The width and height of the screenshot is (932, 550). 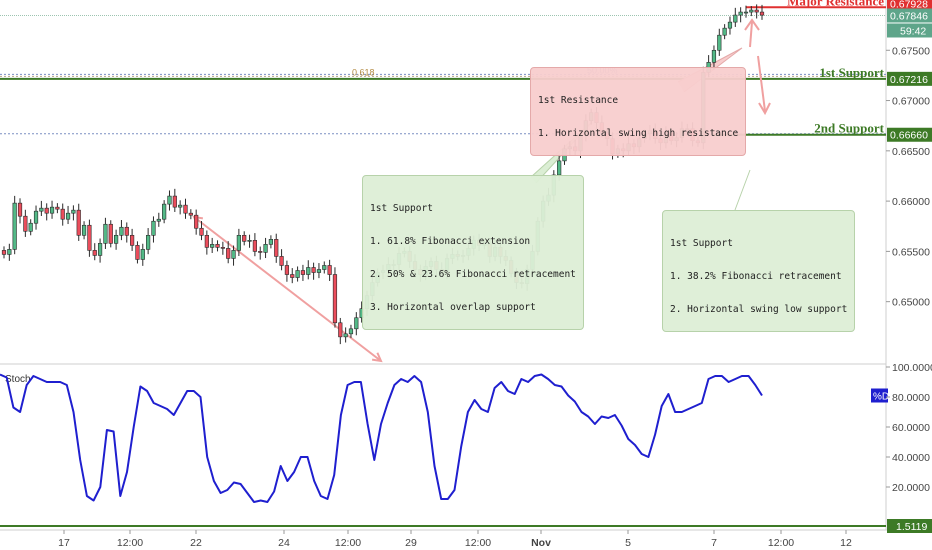 What do you see at coordinates (911, 152) in the screenshot?
I see `price-tick-label: 0.66500` at bounding box center [911, 152].